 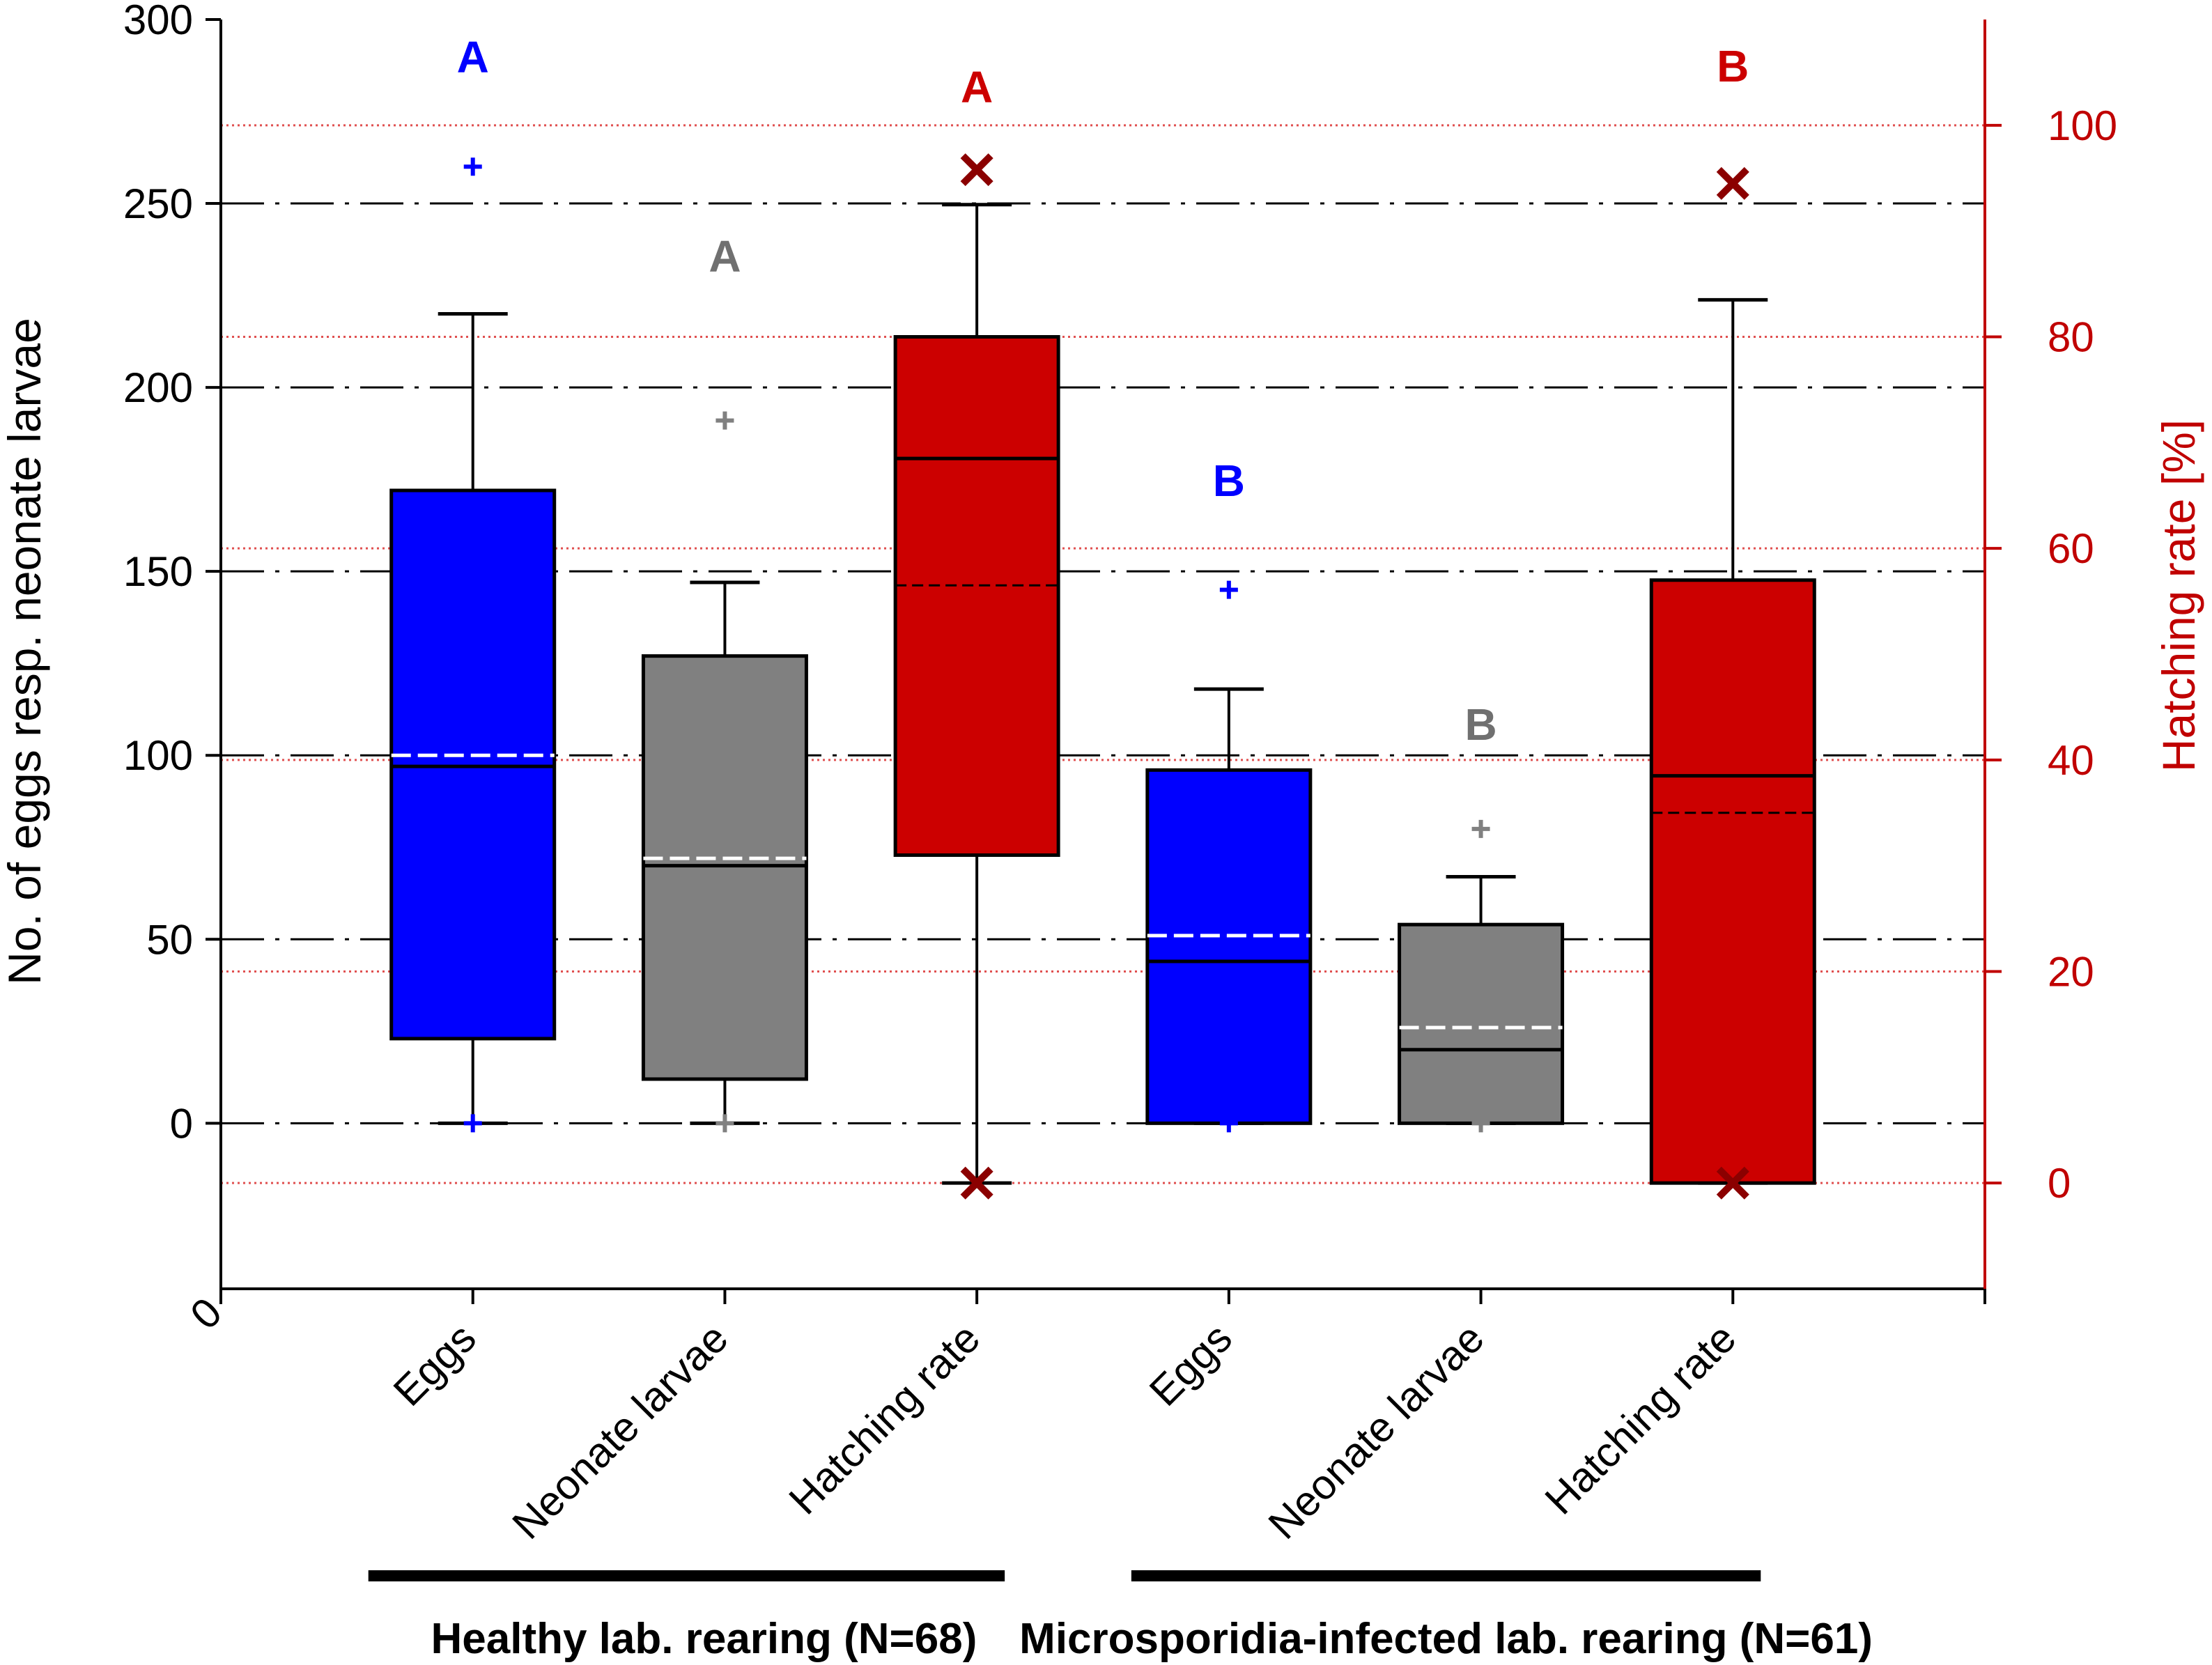 What do you see at coordinates (2178, 595) in the screenshot?
I see `right-axis-title: Hatching rate [%]` at bounding box center [2178, 595].